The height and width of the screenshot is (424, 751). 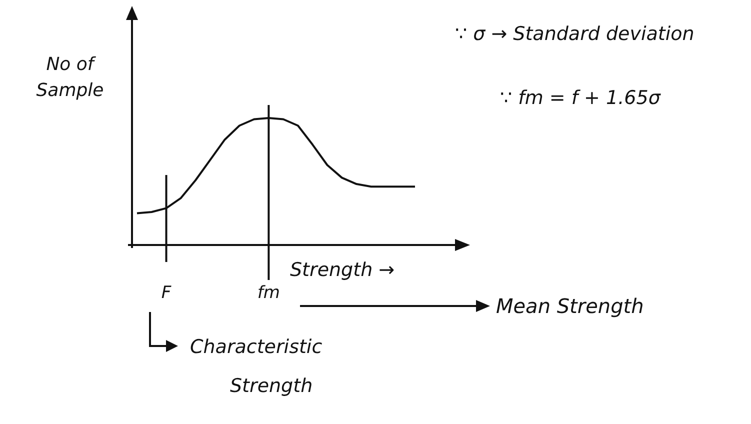 What do you see at coordinates (581, 98) in the screenshot?
I see `text: ∵ fm = f + 1.65σ` at bounding box center [581, 98].